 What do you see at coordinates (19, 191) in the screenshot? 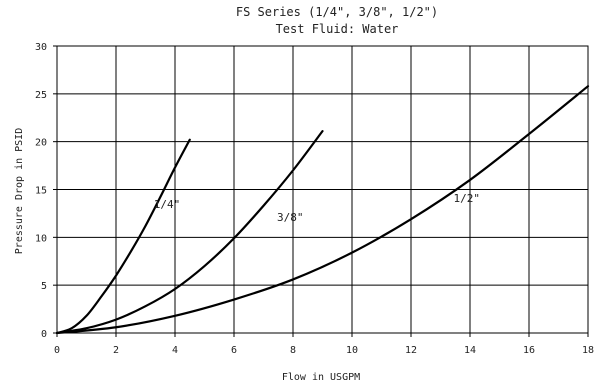
I see `y-axis-label: Pressure Drop in PSID` at bounding box center [19, 191].